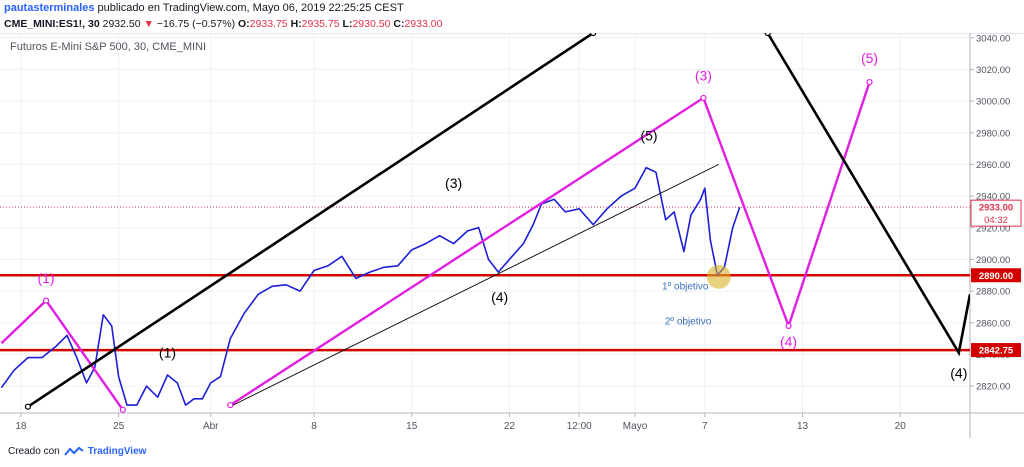 This screenshot has height=467, width=1024. I want to click on down-arrow-icon: ▼, so click(148, 24).